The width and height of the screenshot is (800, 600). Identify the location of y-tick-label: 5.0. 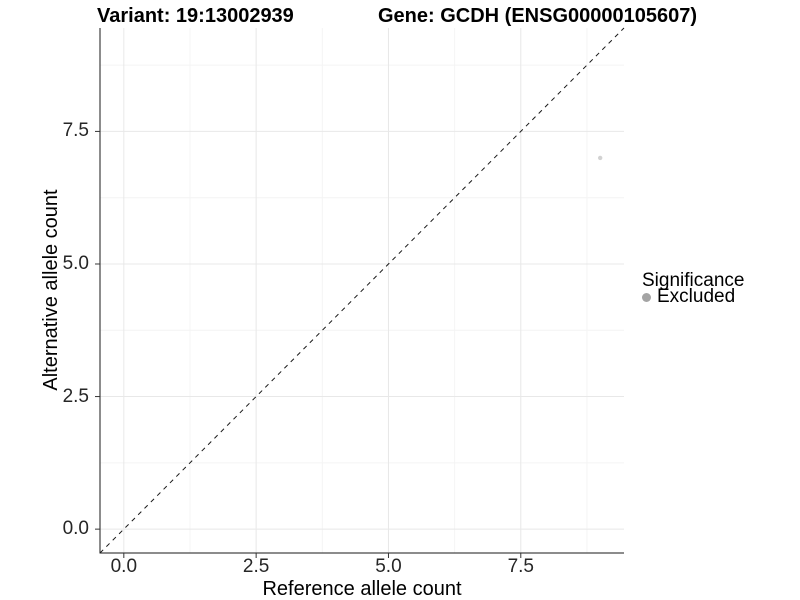
(75, 263).